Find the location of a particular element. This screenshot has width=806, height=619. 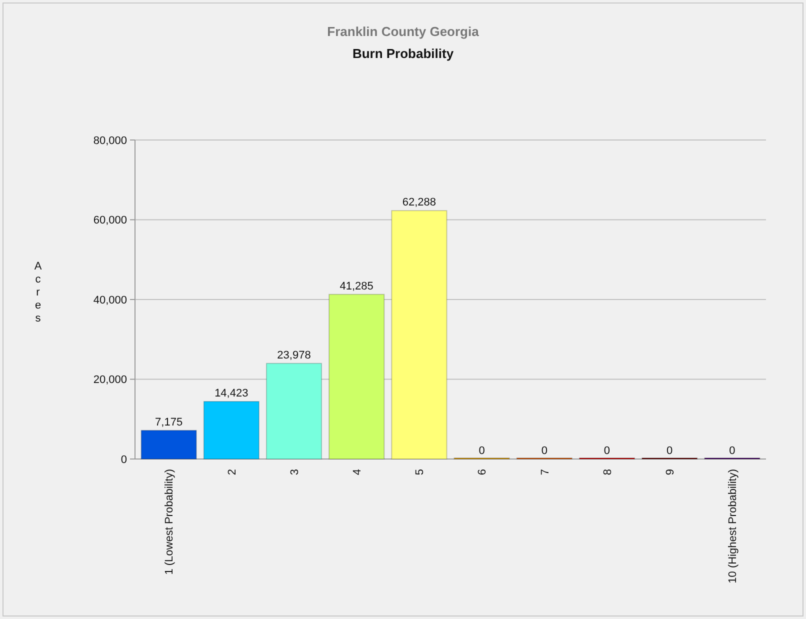

x-tick-label: 2 is located at coordinates (232, 472).